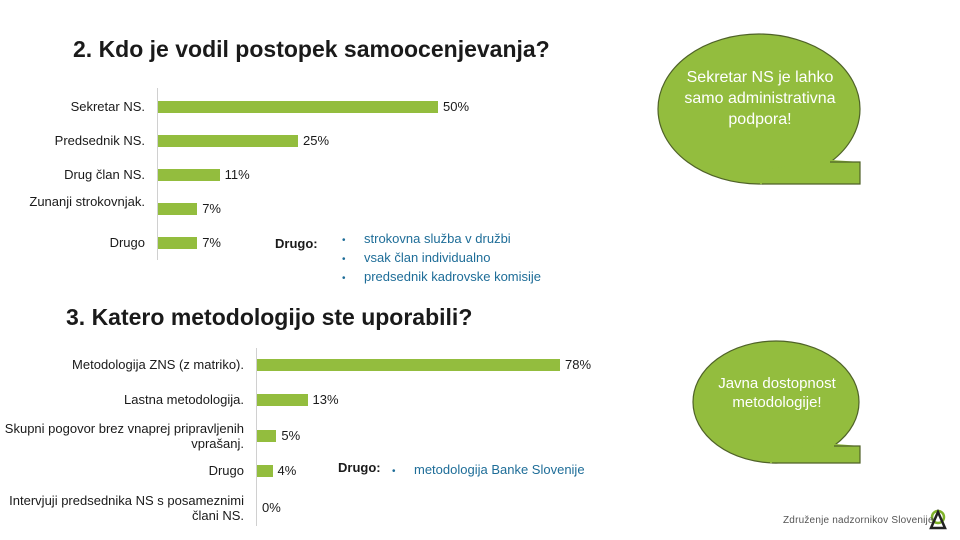 This screenshot has width=960, height=540. What do you see at coordinates (858, 520) in the screenshot?
I see `footer-org-name: Združenje nadzornikov Slovenije` at bounding box center [858, 520].